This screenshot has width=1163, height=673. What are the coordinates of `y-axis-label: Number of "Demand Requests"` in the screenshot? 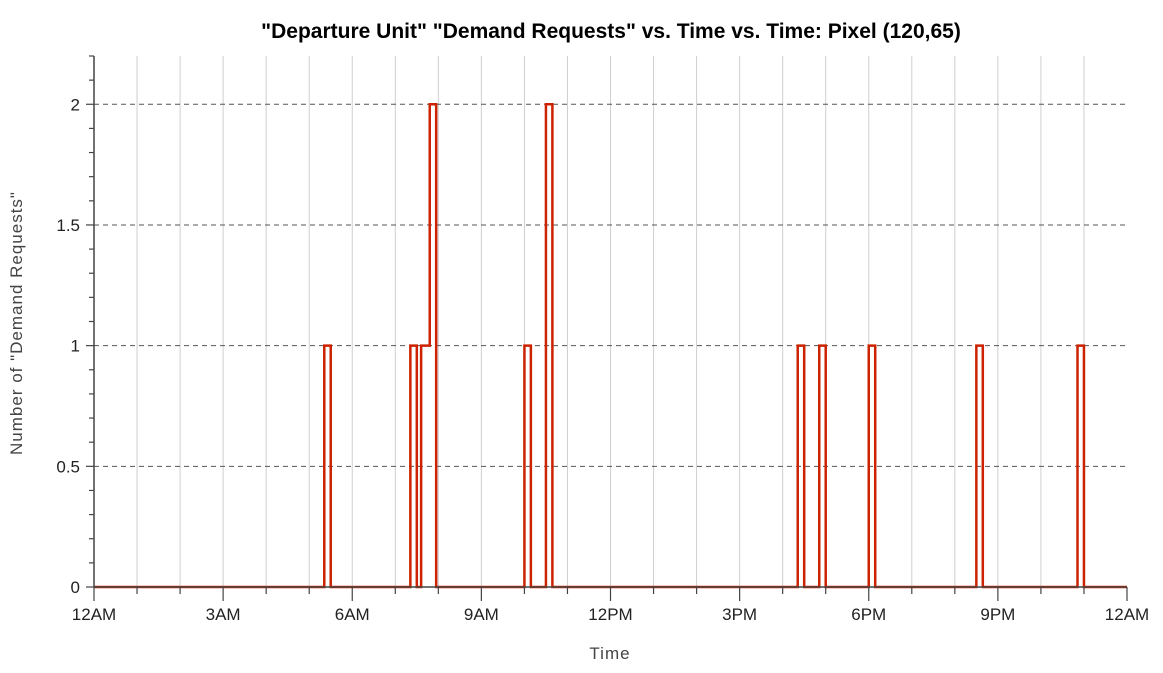 It's located at (16, 323).